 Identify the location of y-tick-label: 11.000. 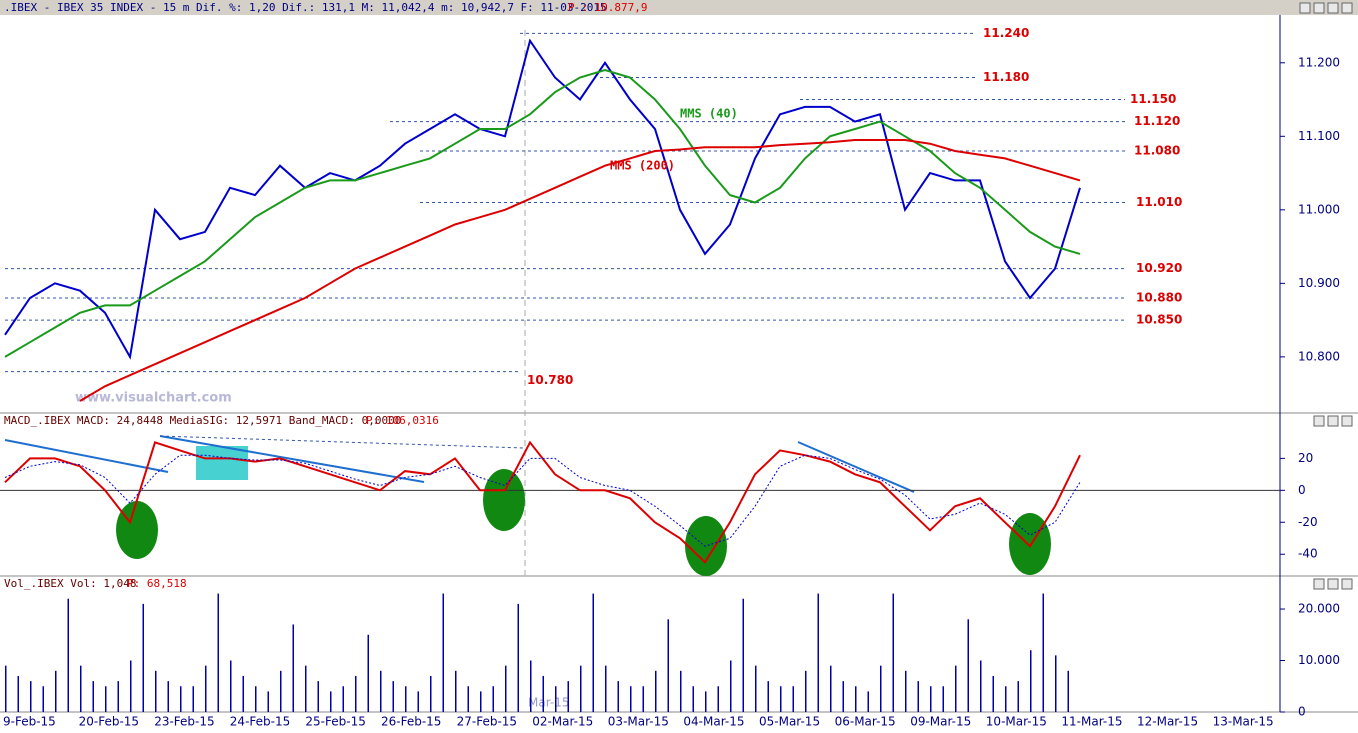
(1319, 209).